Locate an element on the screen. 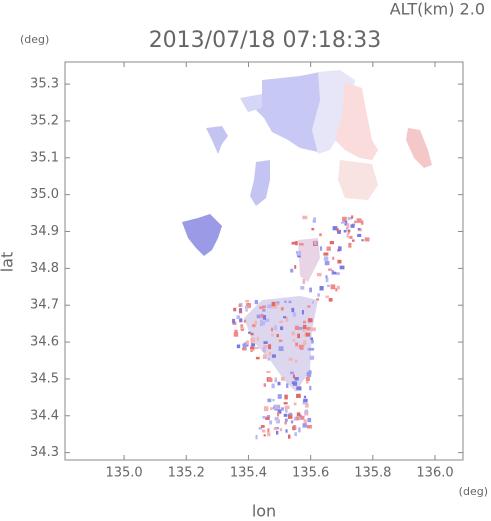 The width and height of the screenshot is (491, 521). x-tick-label: 136.0 is located at coordinates (434, 473).